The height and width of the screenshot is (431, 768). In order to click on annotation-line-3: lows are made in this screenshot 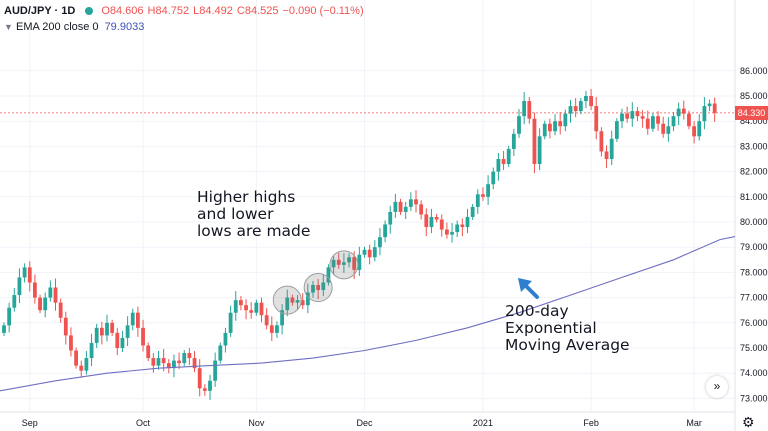, I will do `click(254, 231)`.